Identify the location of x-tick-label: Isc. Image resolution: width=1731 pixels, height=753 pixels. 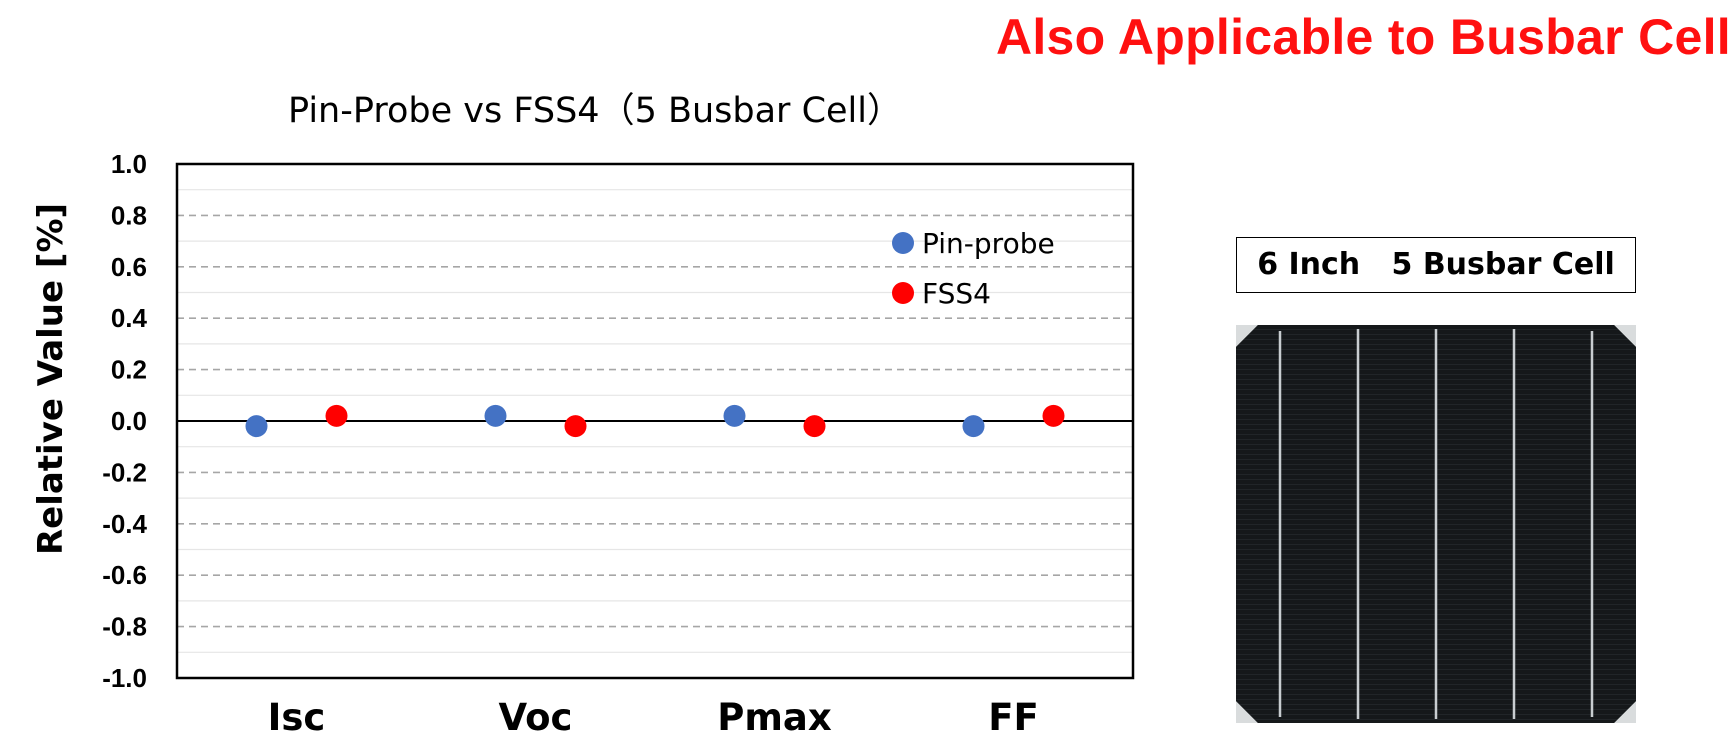
(297, 717).